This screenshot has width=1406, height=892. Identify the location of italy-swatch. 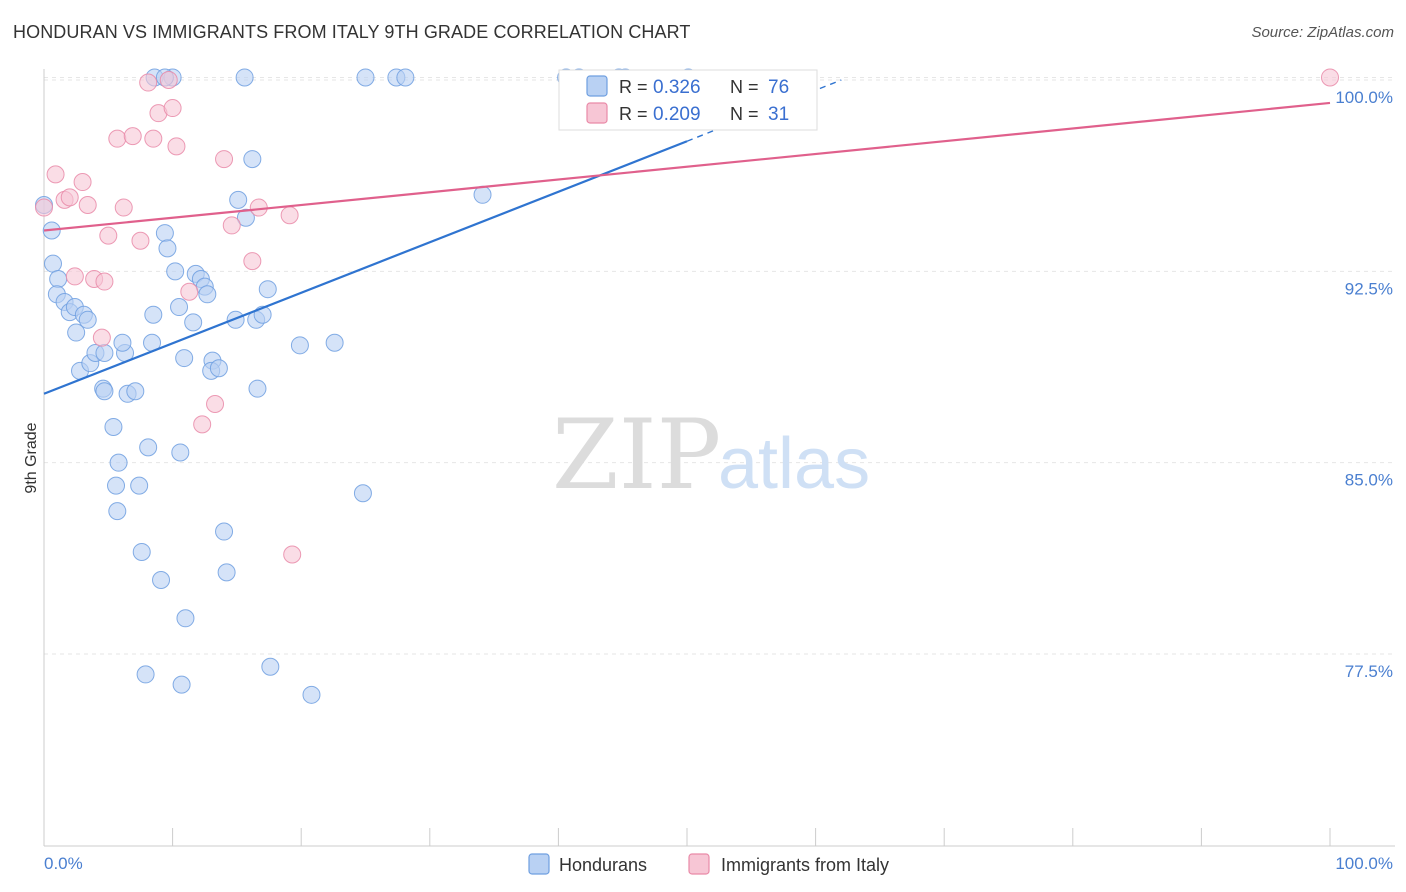
(597, 113).